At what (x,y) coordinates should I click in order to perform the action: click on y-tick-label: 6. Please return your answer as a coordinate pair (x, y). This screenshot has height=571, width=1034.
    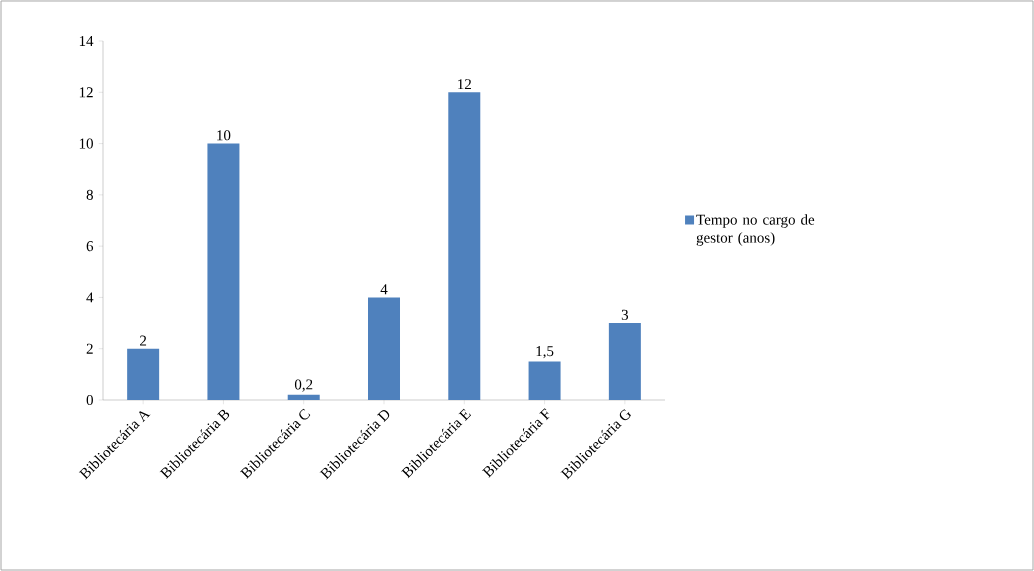
    Looking at the image, I should click on (90, 246).